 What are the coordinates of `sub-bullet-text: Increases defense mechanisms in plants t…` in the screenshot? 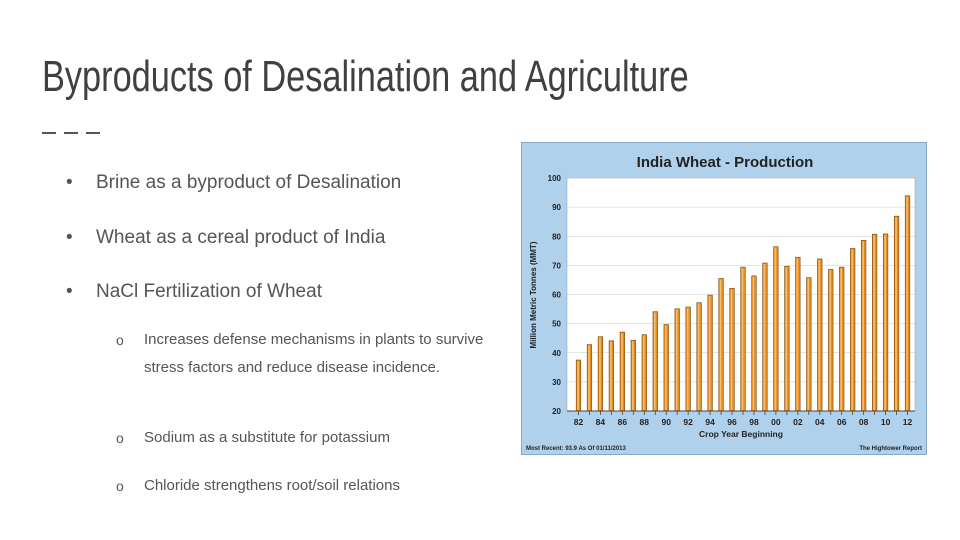 It's located at (314, 353).